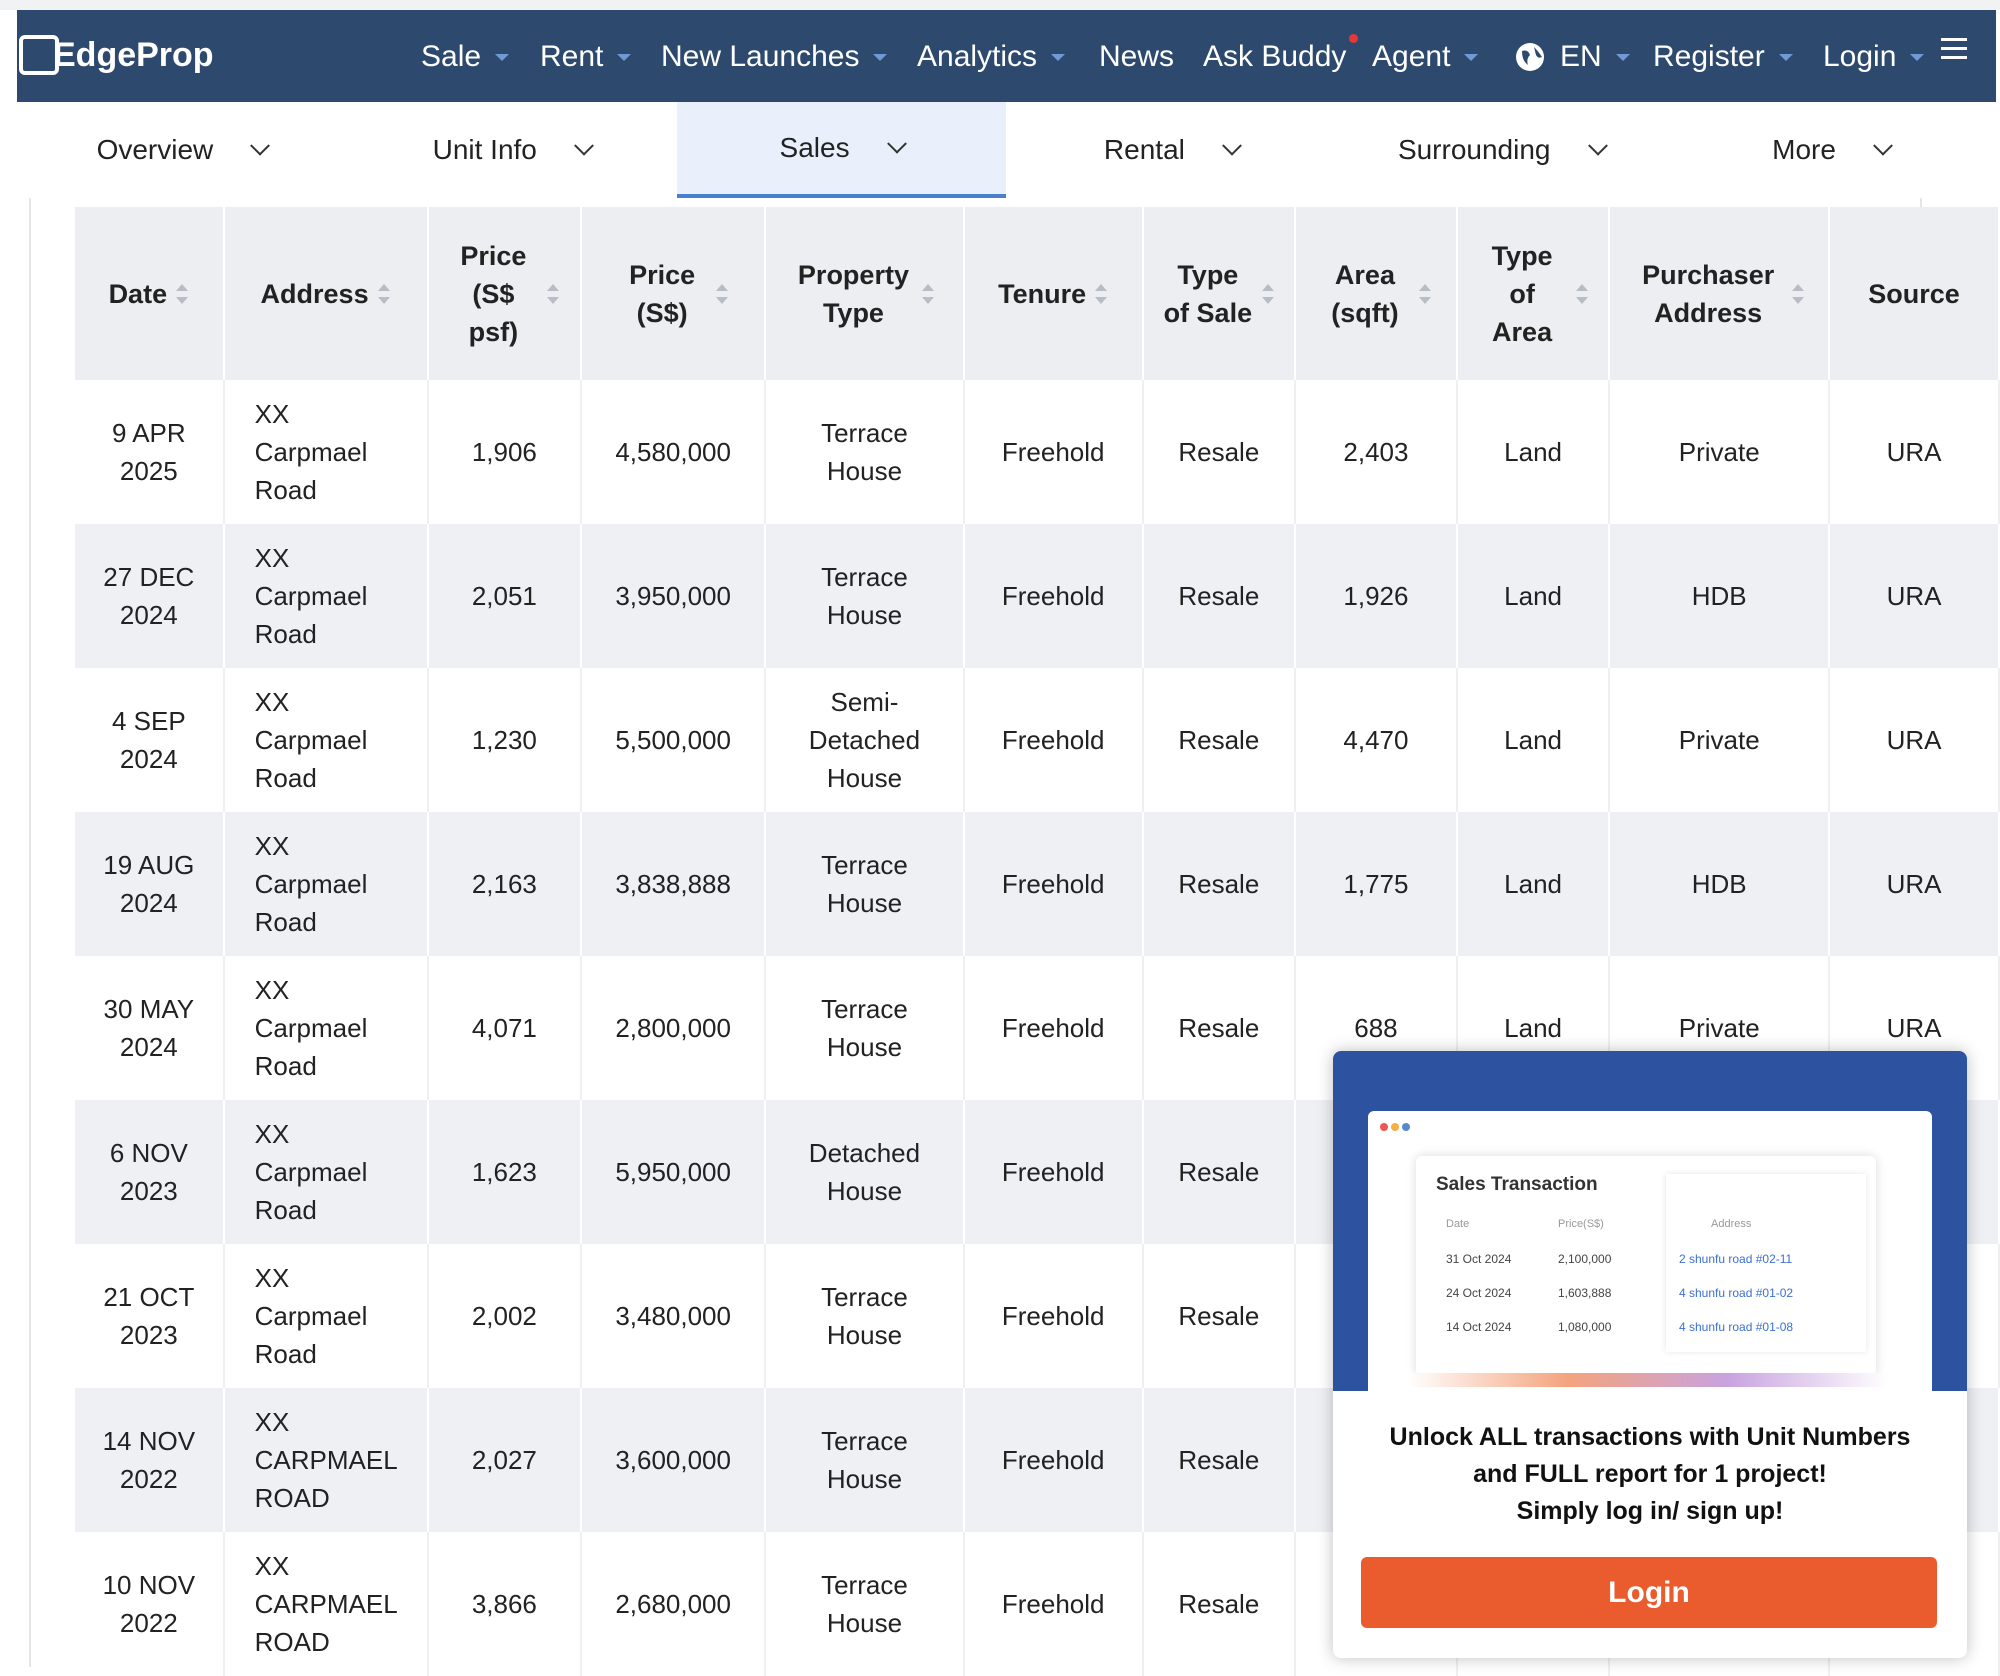  I want to click on column-header: Area (sqft), so click(1376, 293).